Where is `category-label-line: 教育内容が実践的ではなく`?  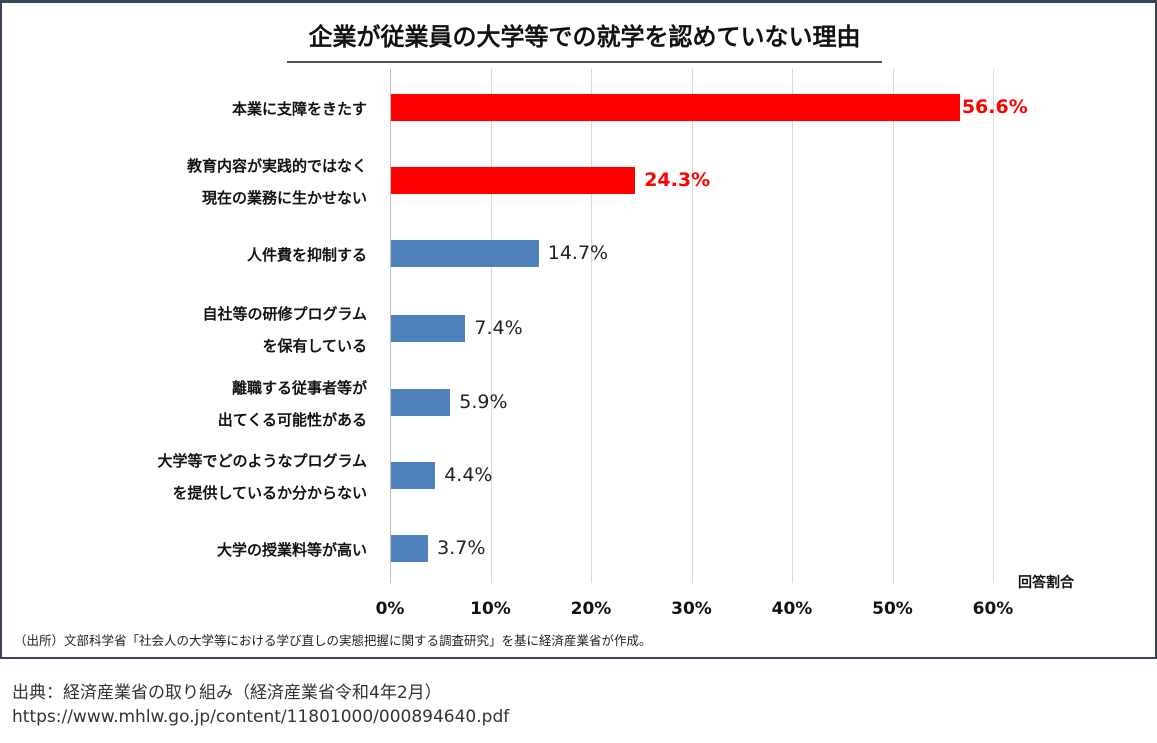
category-label-line: 教育内容が実践的ではなく is located at coordinates (276, 166).